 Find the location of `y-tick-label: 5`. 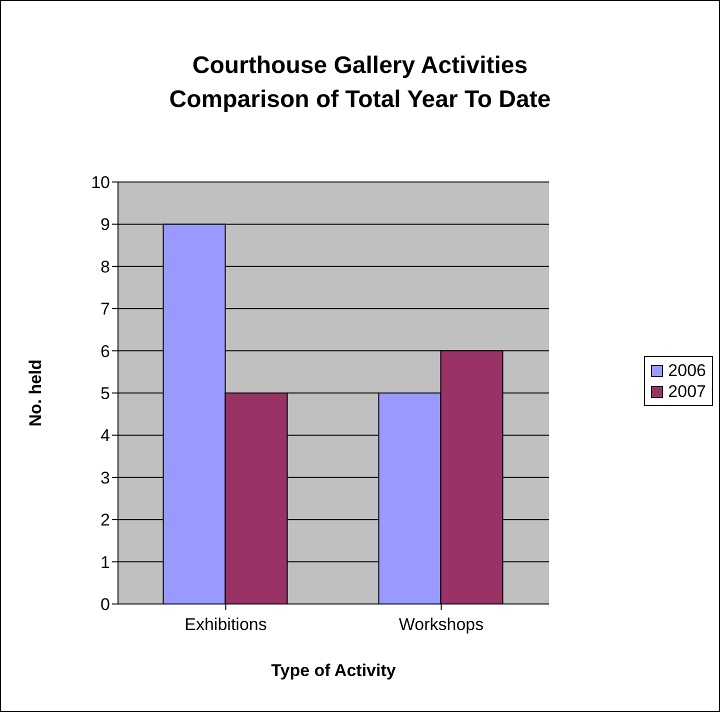

y-tick-label: 5 is located at coordinates (105, 394).